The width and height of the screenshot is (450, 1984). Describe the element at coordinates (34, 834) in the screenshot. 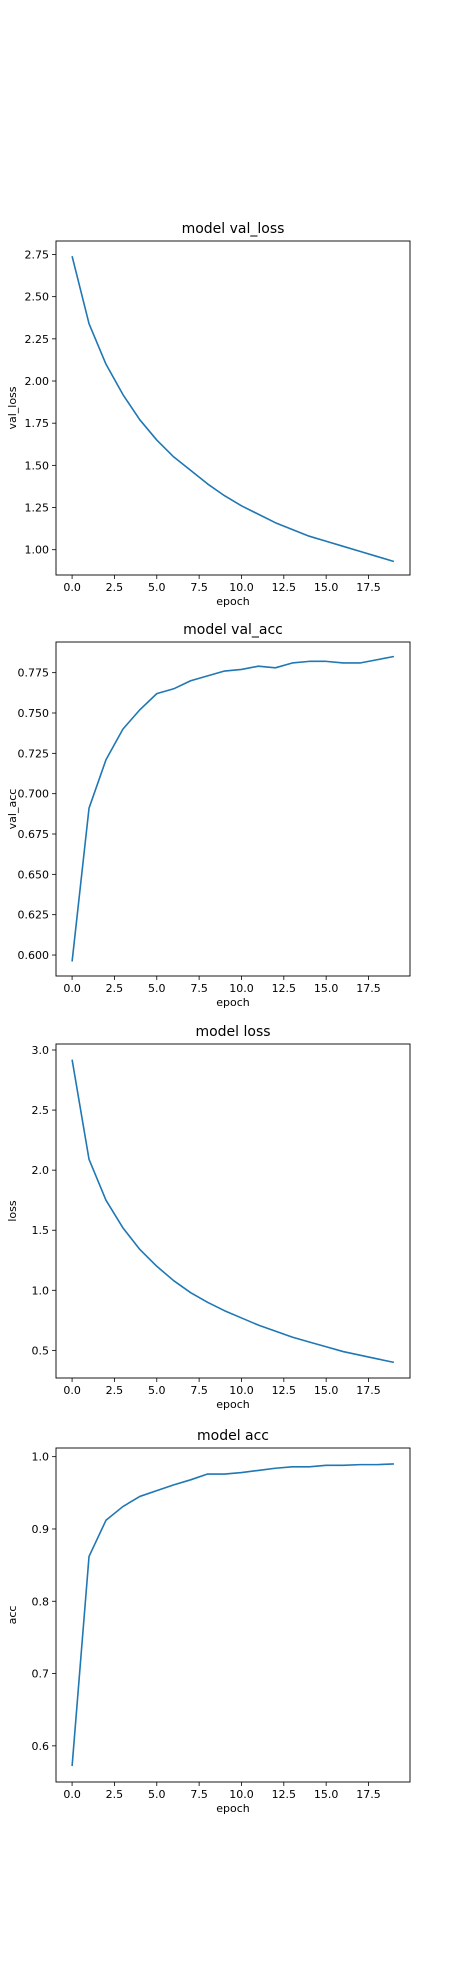

I see `y-tick-label: 0.675` at that location.